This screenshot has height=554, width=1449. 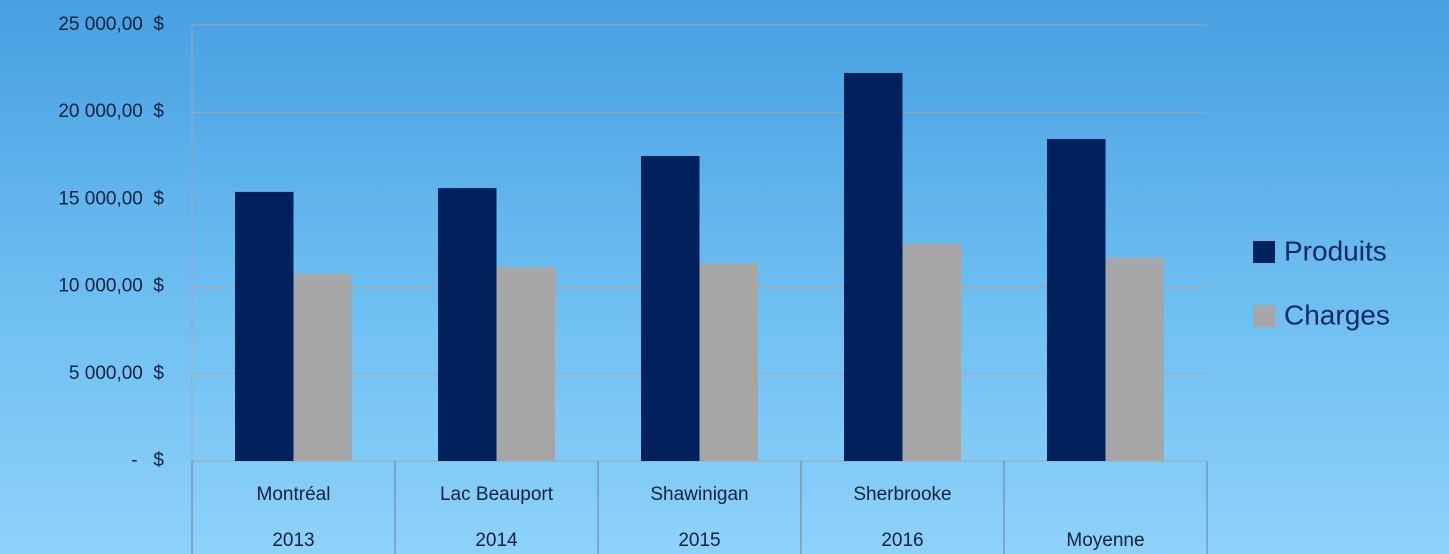 What do you see at coordinates (294, 494) in the screenshot?
I see `x-tick-label: Montréal` at bounding box center [294, 494].